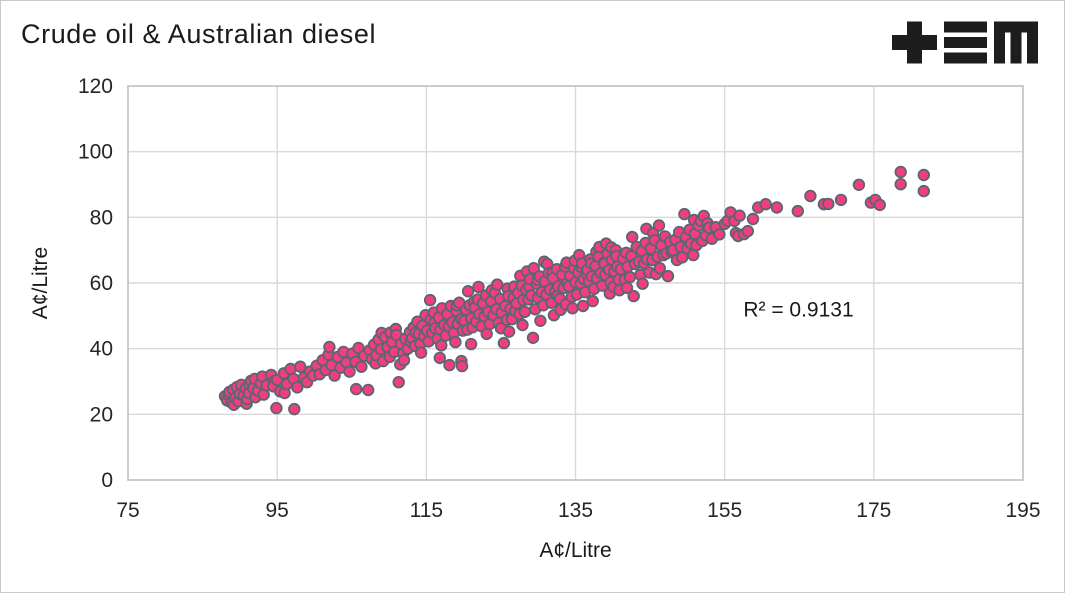 This screenshot has width=1065, height=594. Describe the element at coordinates (95, 86) in the screenshot. I see `y-tick-label: 120` at that location.